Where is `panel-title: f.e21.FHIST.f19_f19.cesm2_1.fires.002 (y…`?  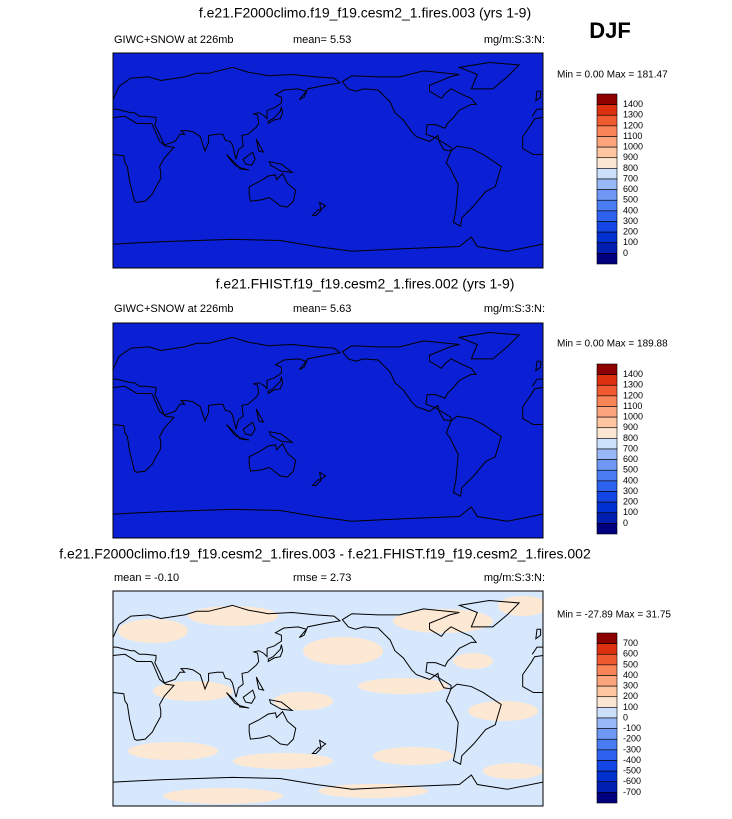
panel-title: f.e21.FHIST.f19_f19.cesm2_1.fires.002 (y… is located at coordinates (365, 284).